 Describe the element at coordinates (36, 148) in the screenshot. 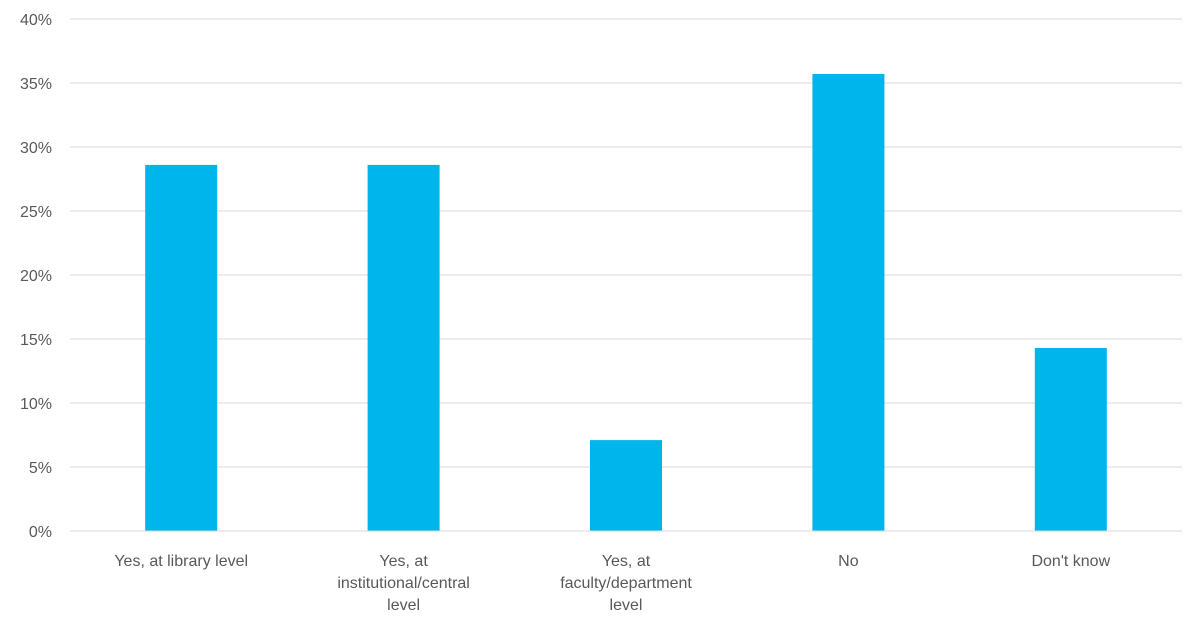

I see `y-tick-label: 30%` at that location.